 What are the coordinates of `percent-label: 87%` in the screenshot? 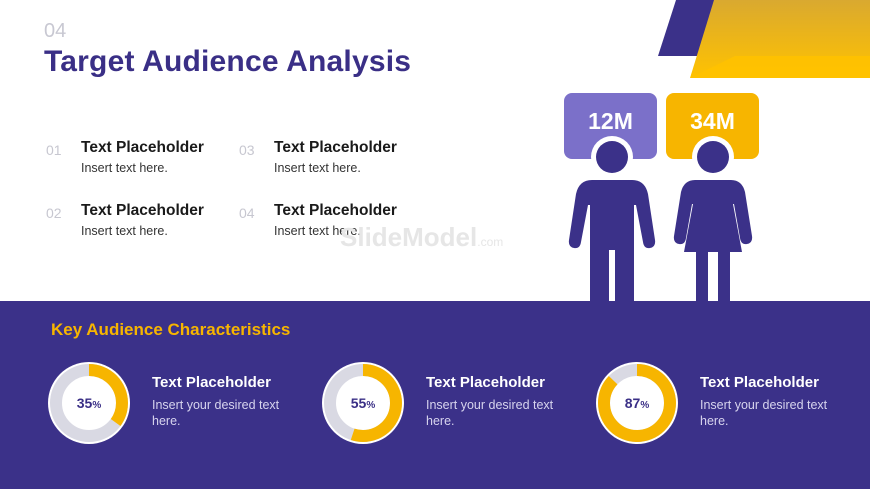 It's located at (637, 403).